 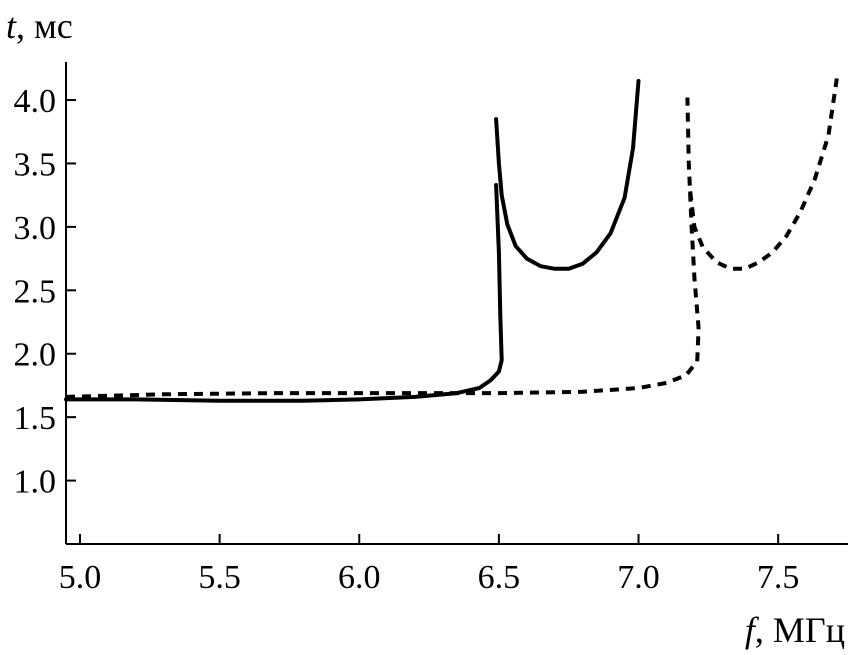 What do you see at coordinates (638, 577) in the screenshot?
I see `x-tick-label: 7.0` at bounding box center [638, 577].